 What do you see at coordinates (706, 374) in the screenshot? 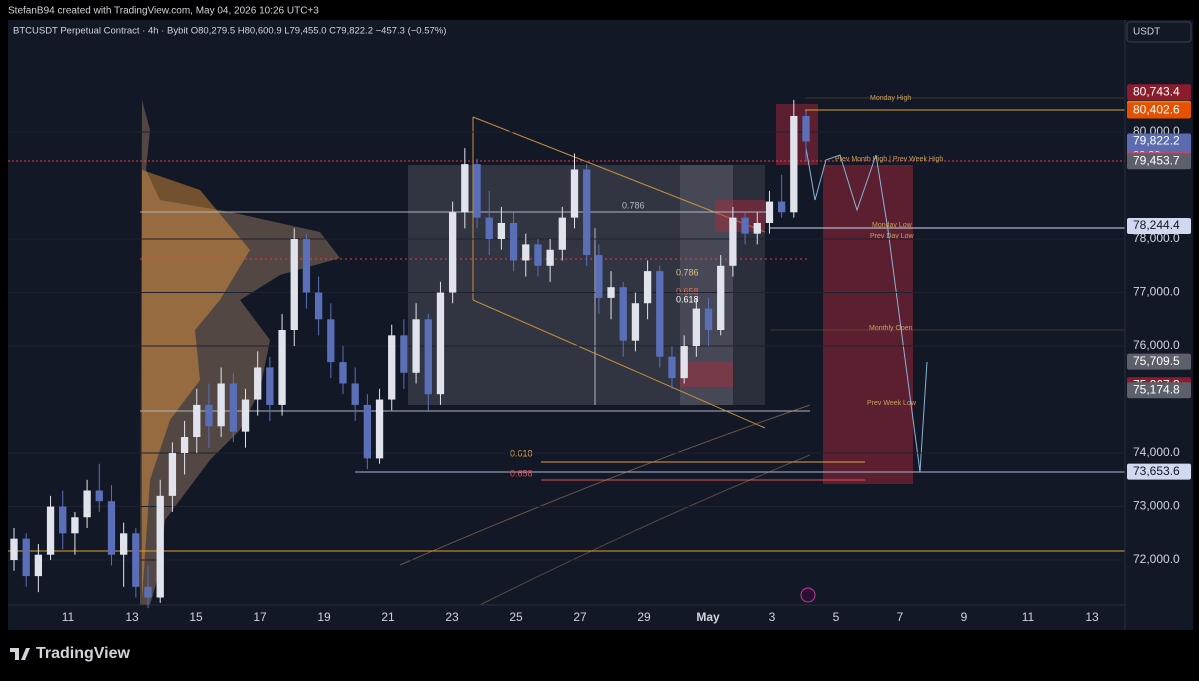
I see `demand-box` at bounding box center [706, 374].